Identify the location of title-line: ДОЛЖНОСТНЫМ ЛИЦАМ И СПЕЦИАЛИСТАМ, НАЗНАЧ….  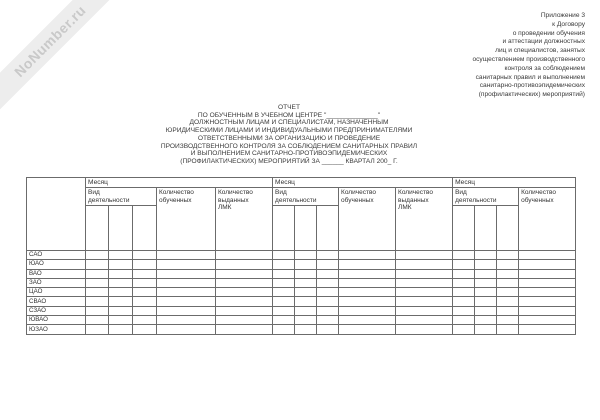
(289, 123).